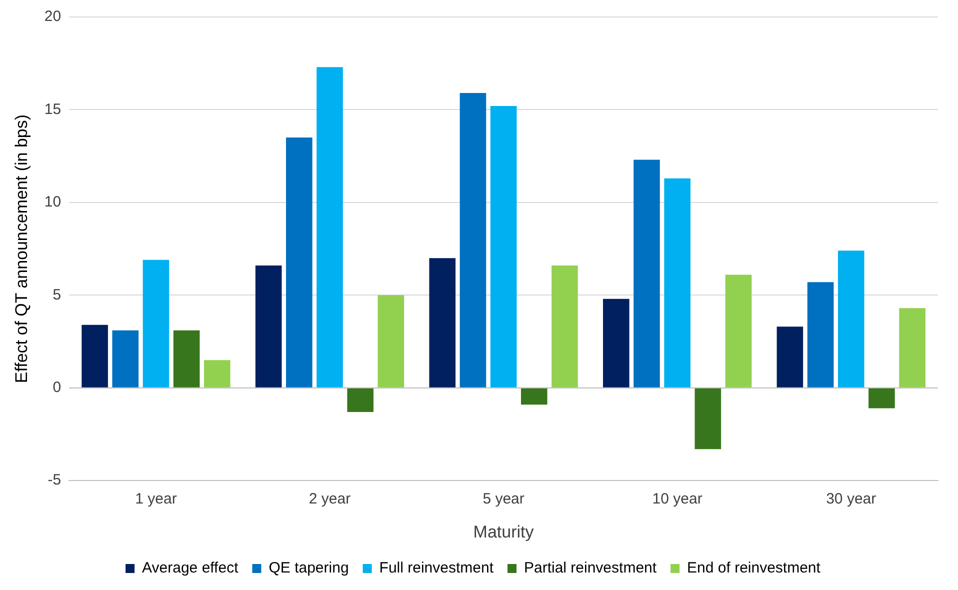 This screenshot has height=590, width=958. Describe the element at coordinates (591, 568) in the screenshot. I see `legend-label: Partial reinvestment` at that location.